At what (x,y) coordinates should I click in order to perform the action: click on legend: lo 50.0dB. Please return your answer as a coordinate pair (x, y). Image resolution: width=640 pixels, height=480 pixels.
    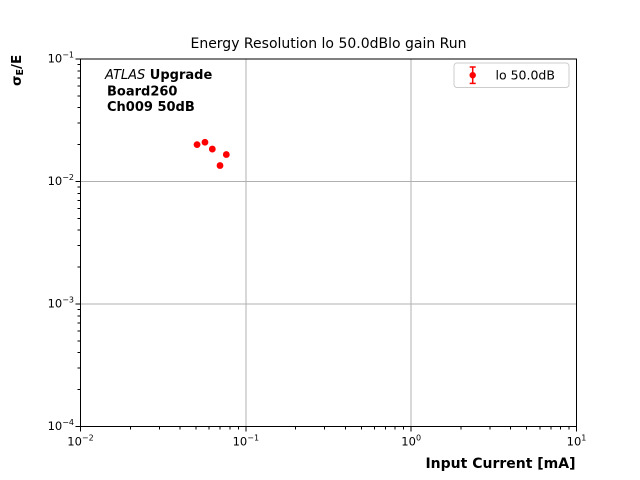
    Looking at the image, I should click on (511, 75).